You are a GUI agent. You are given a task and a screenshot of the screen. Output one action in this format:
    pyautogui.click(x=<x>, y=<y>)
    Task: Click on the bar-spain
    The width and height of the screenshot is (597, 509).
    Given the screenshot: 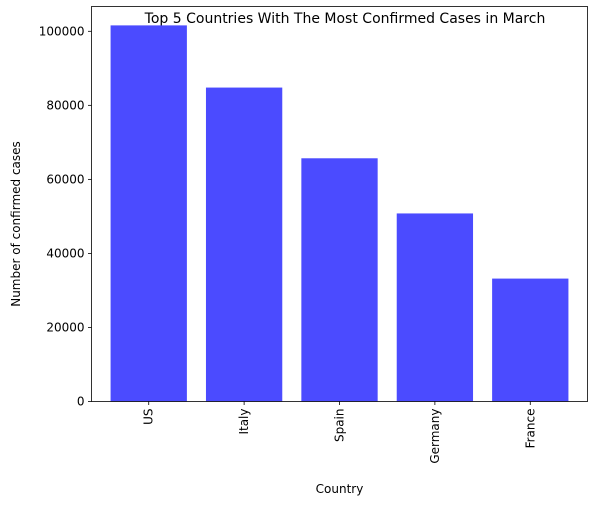 What is the action you would take?
    pyautogui.click(x=339, y=279)
    